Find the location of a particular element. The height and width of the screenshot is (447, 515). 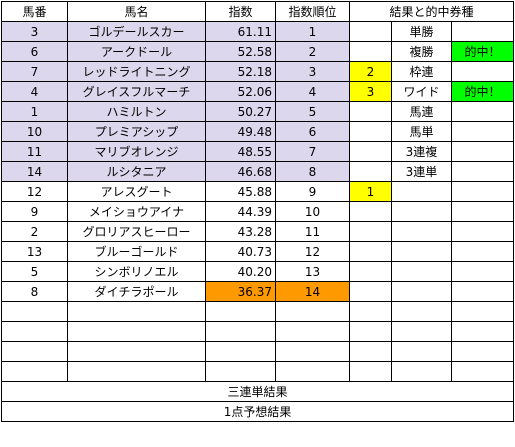

cell-horse-number: 11 is located at coordinates (34, 151).